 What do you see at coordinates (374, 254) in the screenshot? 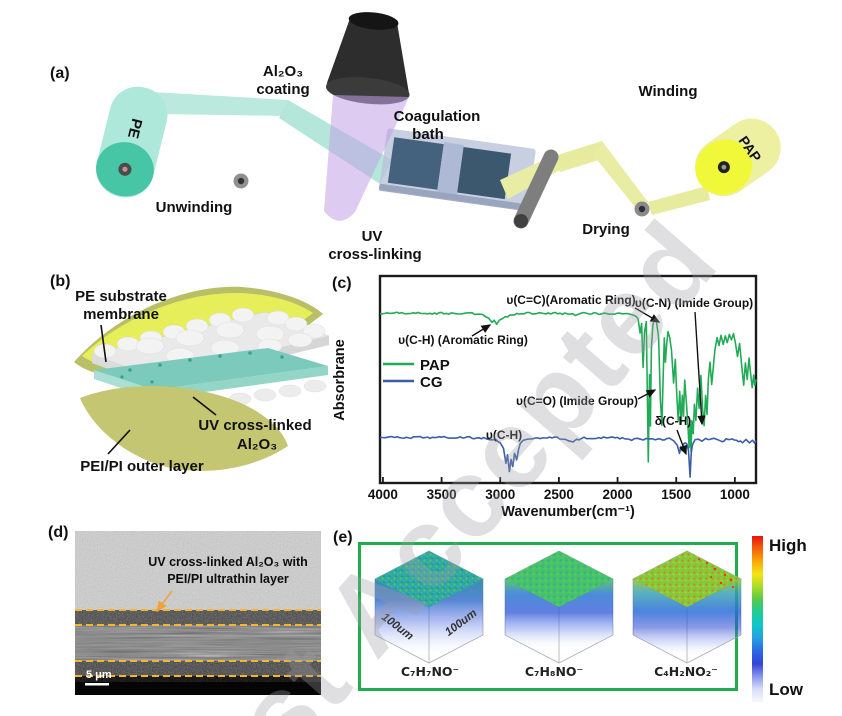
I see `uv-label-line2: cross-linking` at bounding box center [374, 254].